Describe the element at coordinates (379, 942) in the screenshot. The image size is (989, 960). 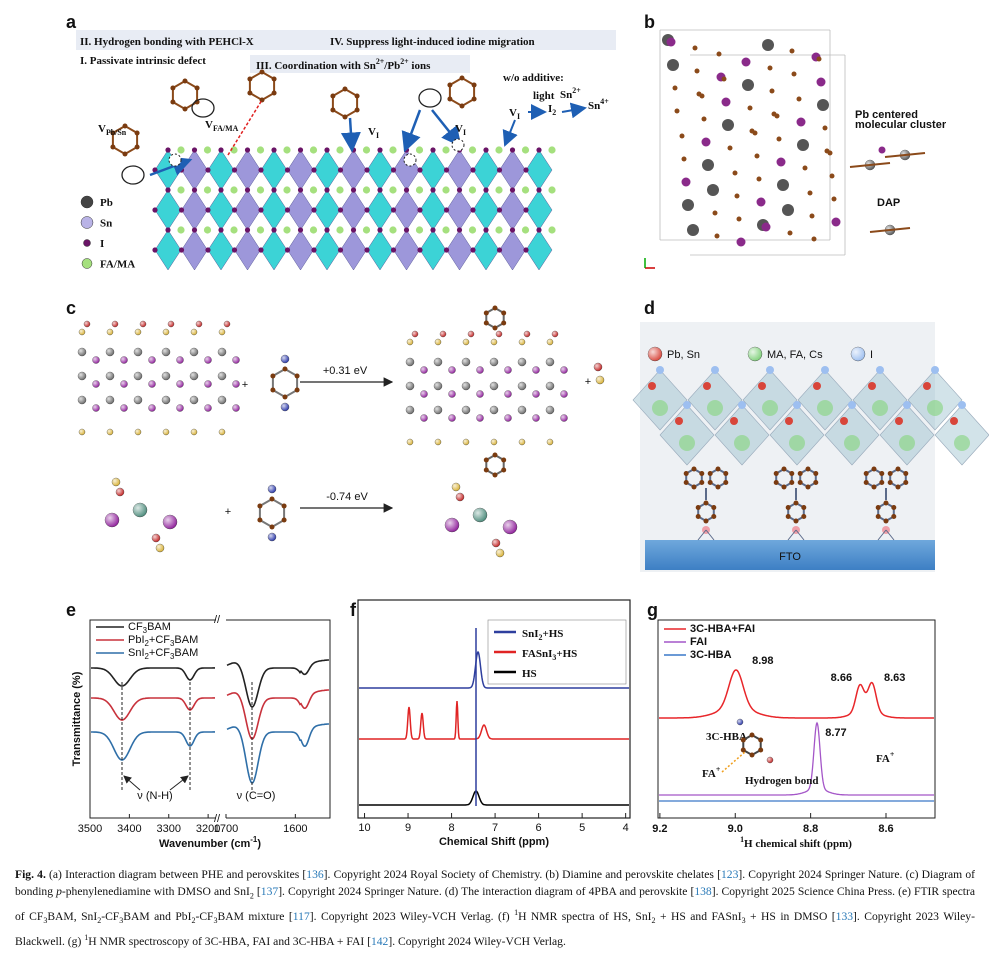
I see `reference: 142` at that location.